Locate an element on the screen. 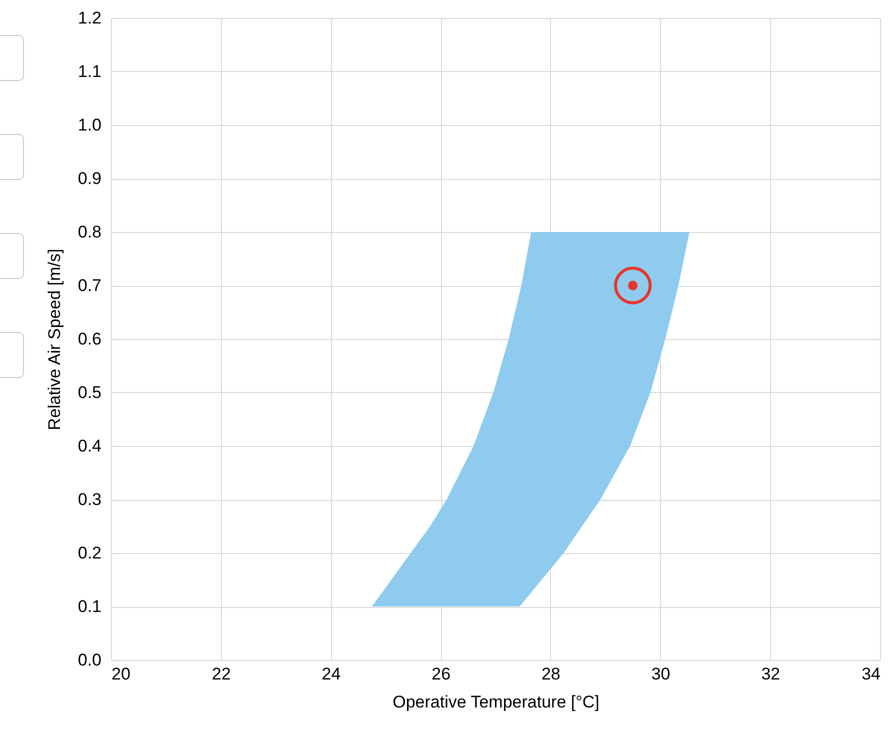  y-tick-label: 0.3 is located at coordinates (90, 499).